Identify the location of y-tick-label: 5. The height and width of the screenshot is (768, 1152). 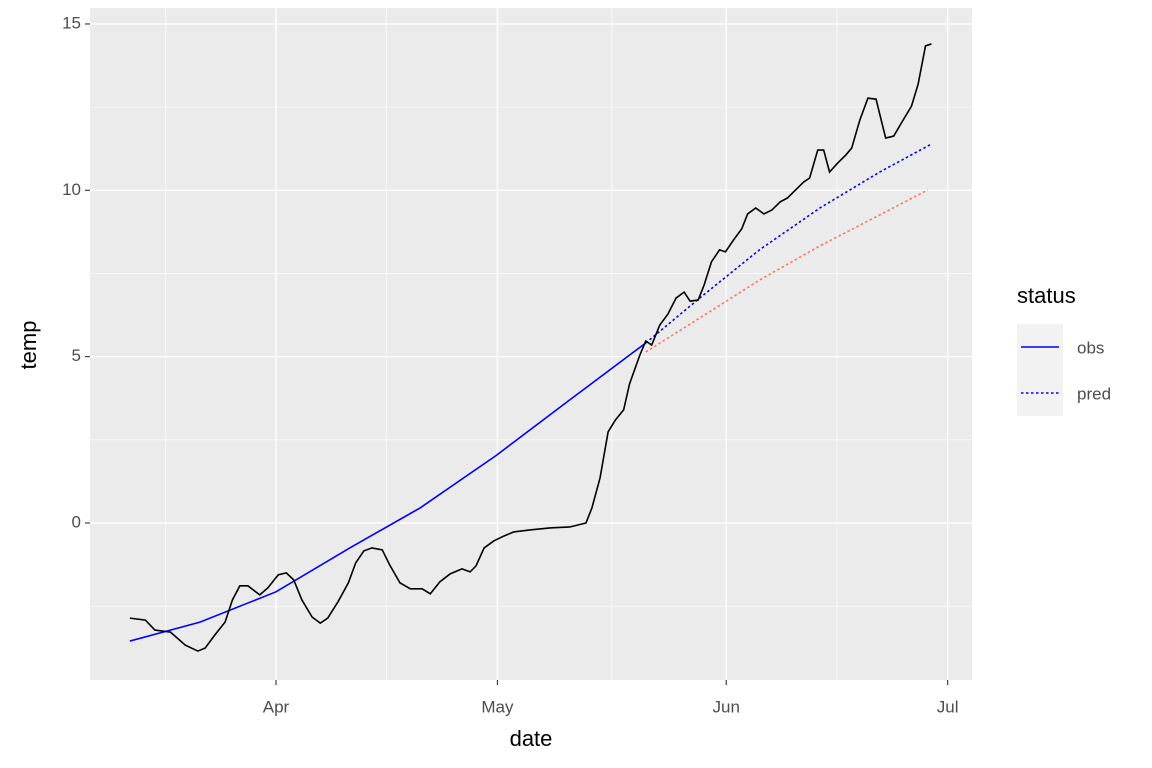
(76, 355).